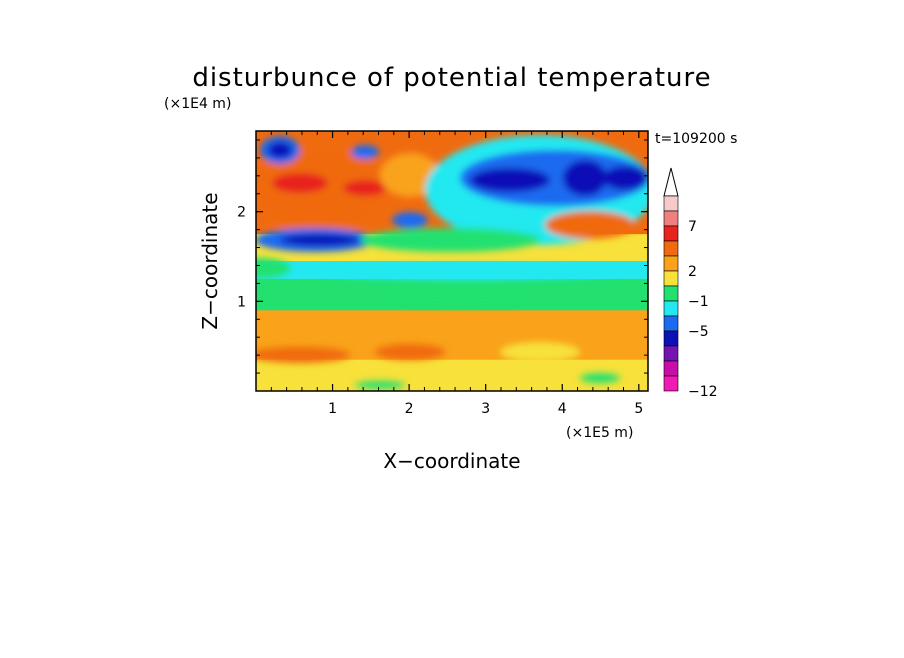 The image size is (904, 658). What do you see at coordinates (241, 302) in the screenshot?
I see `y-tick-label: 1` at bounding box center [241, 302].